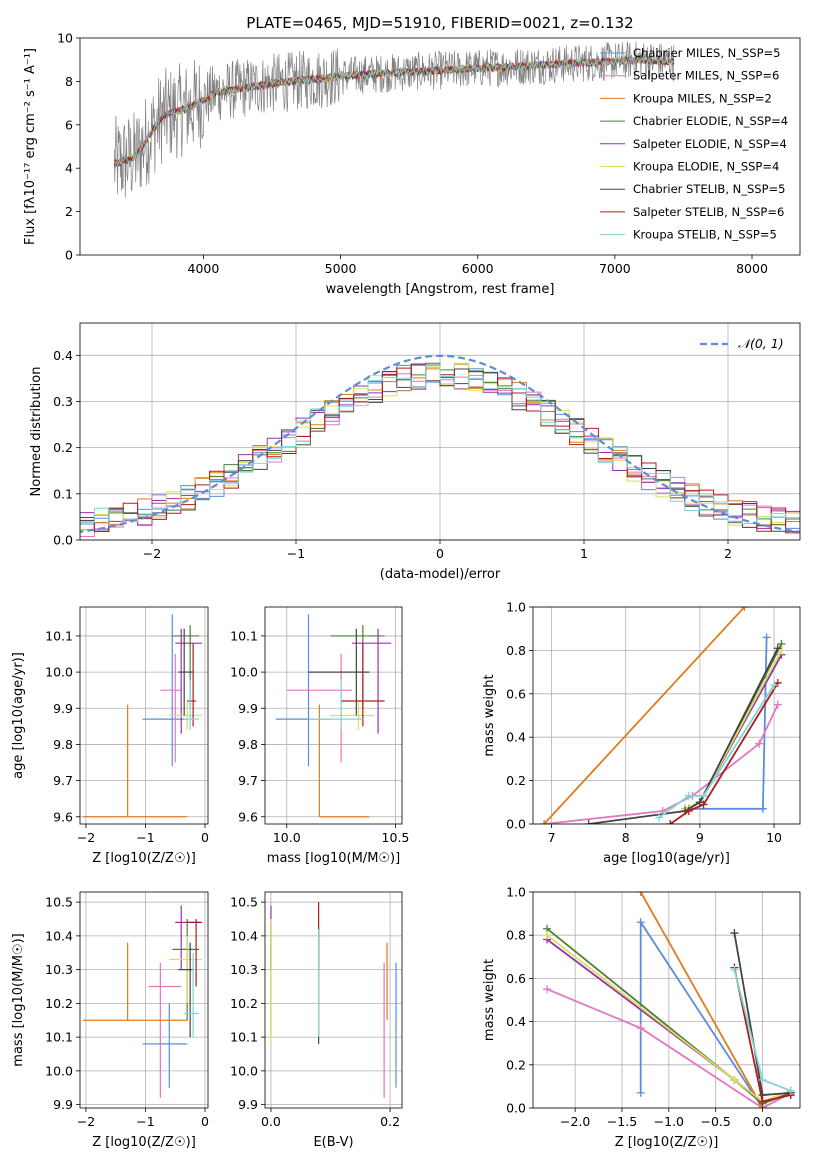 The image size is (819, 1170). Describe the element at coordinates (666, 858) in the screenshot. I see `x-axis-label: age [log10(age/yr)]` at that location.